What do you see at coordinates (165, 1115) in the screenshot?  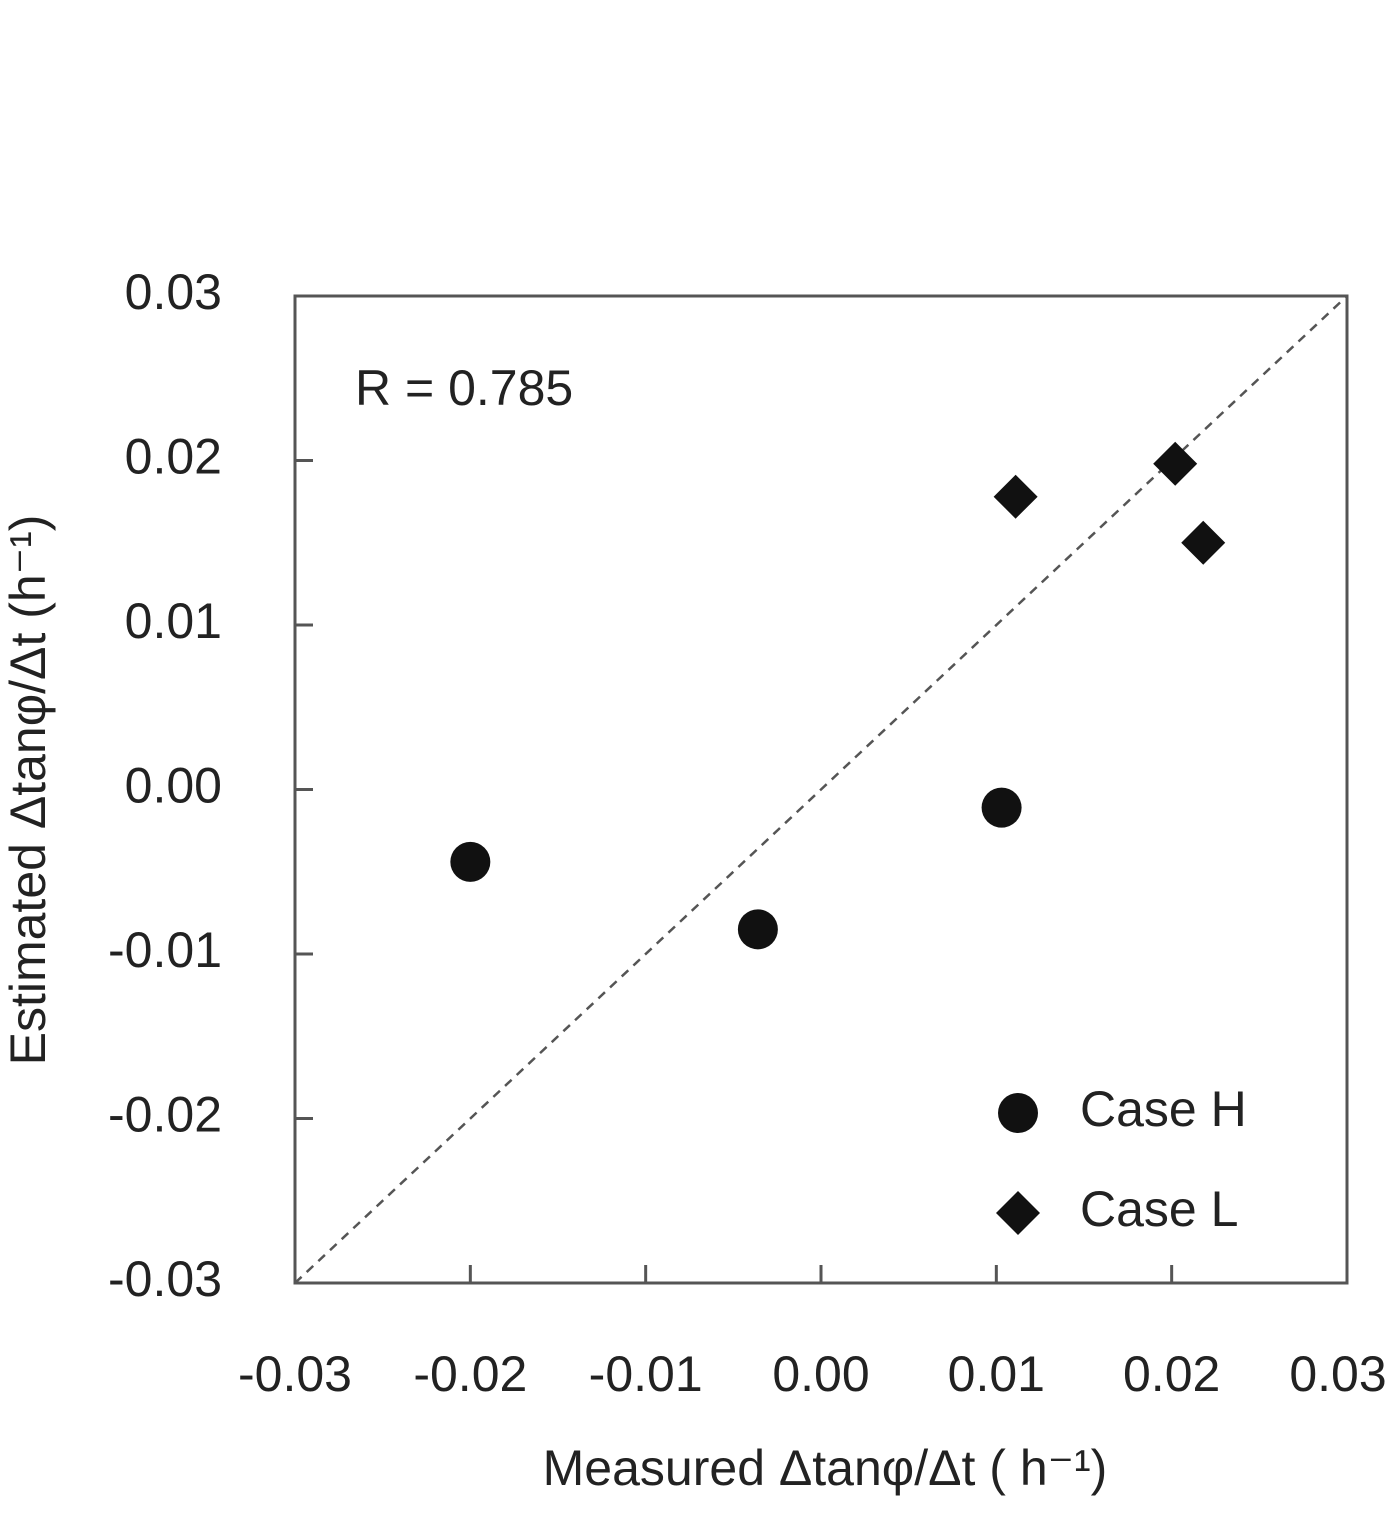 I see `y-tick-label: -0.02` at bounding box center [165, 1115].